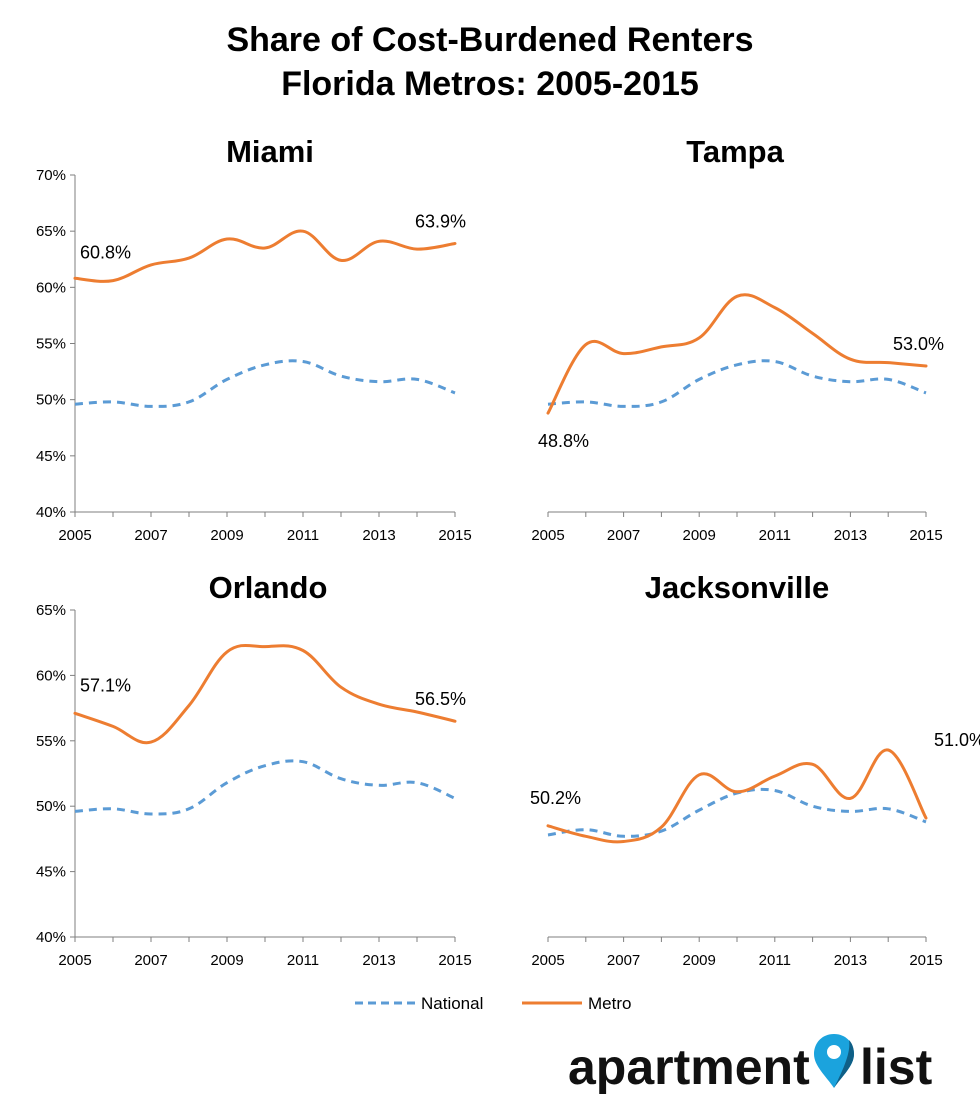  What do you see at coordinates (689, 1066) in the screenshot?
I see `brand-word-apartment: apartment` at bounding box center [689, 1066].